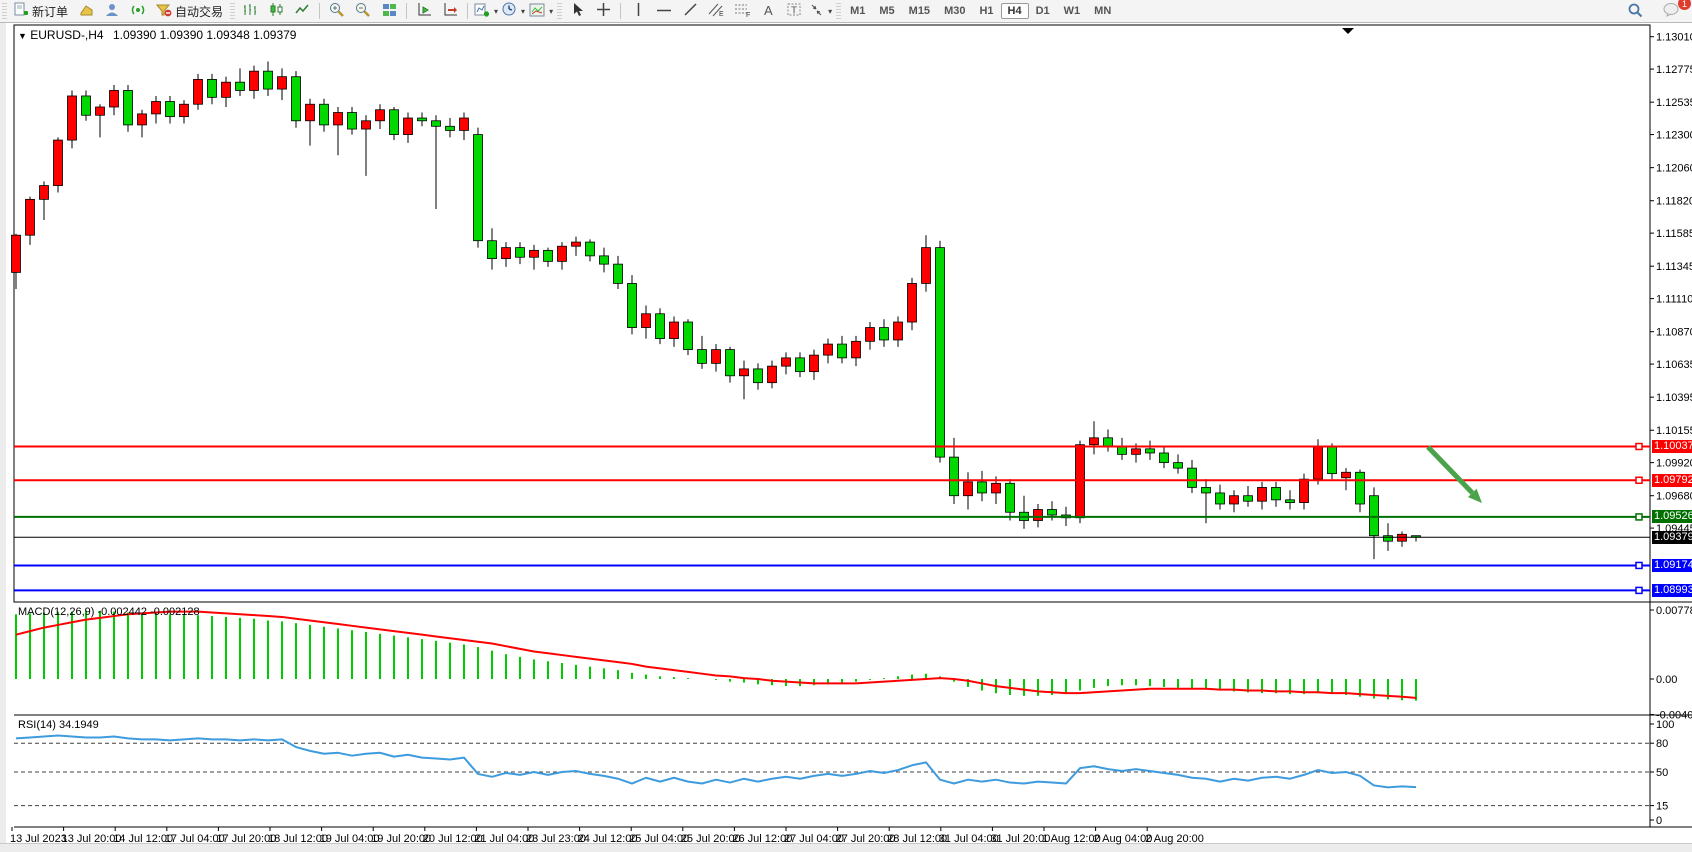 This screenshot has width=1692, height=852. I want to click on down-arrow-annotation, so click(1450, 470).